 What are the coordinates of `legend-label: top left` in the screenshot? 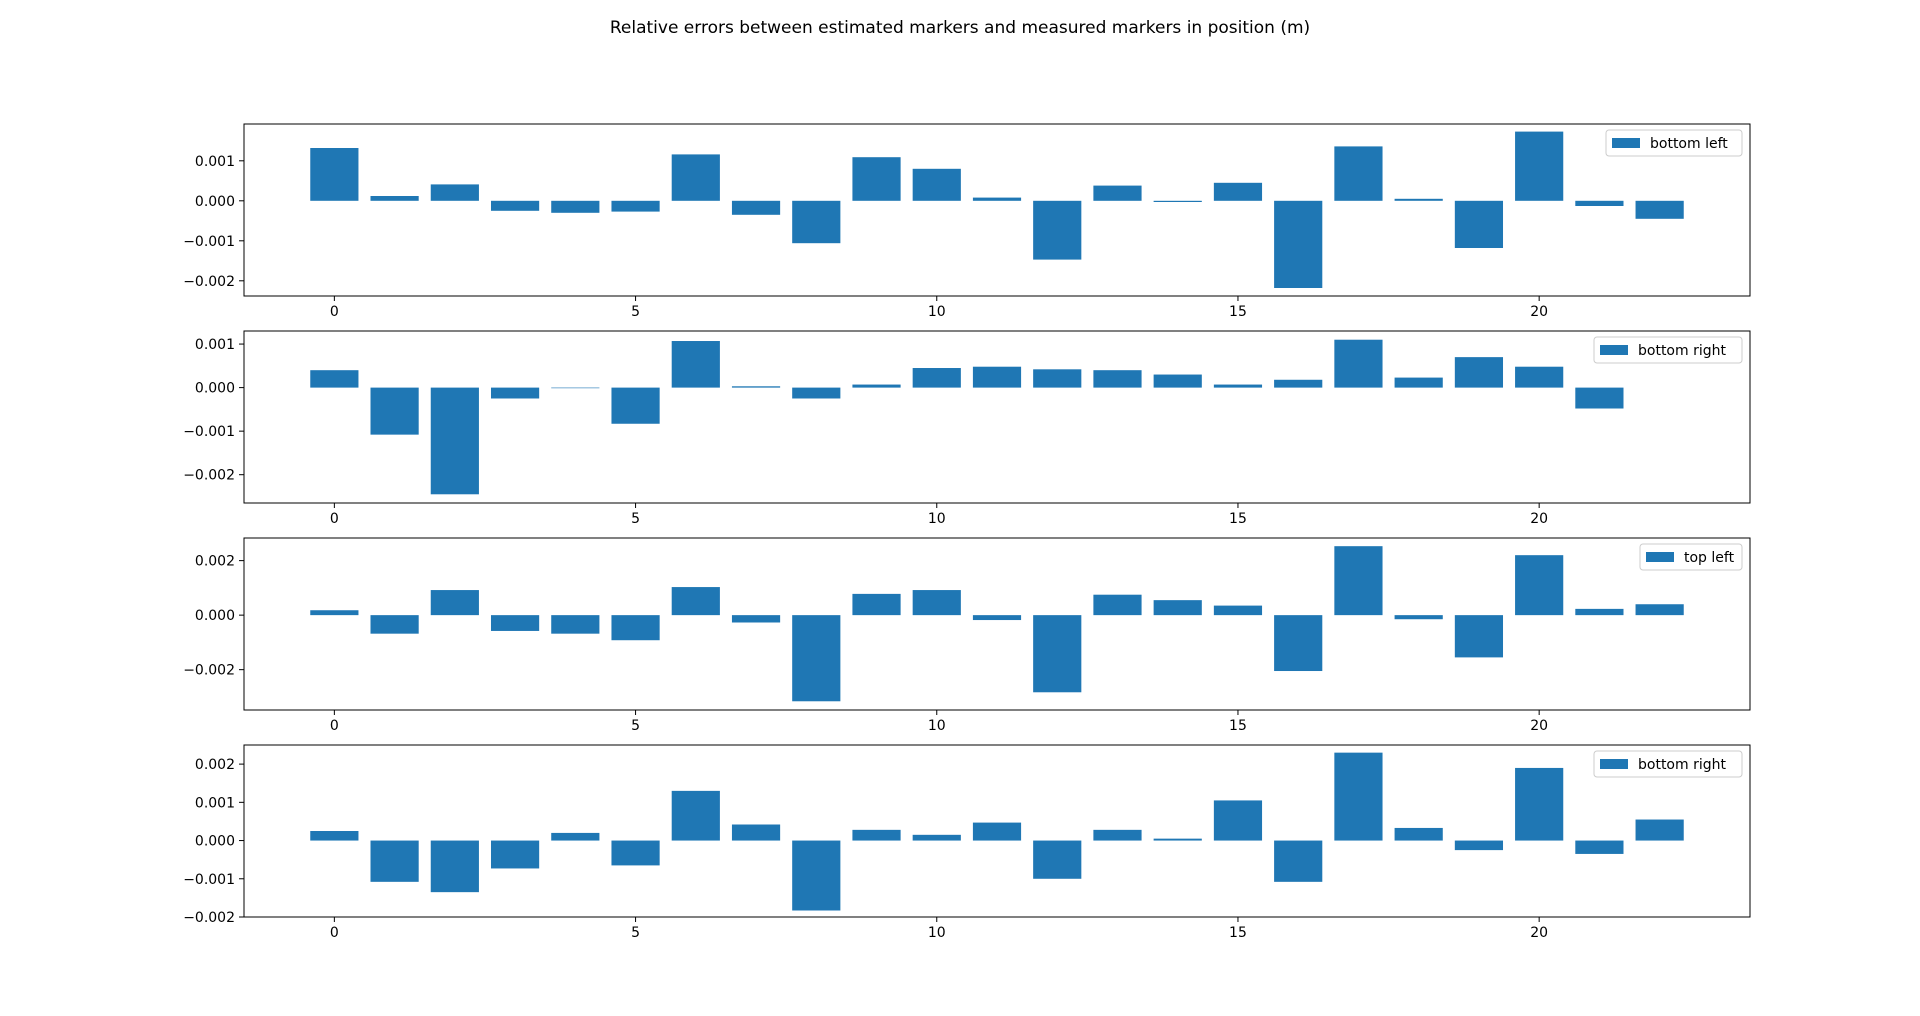 It's located at (1709, 558).